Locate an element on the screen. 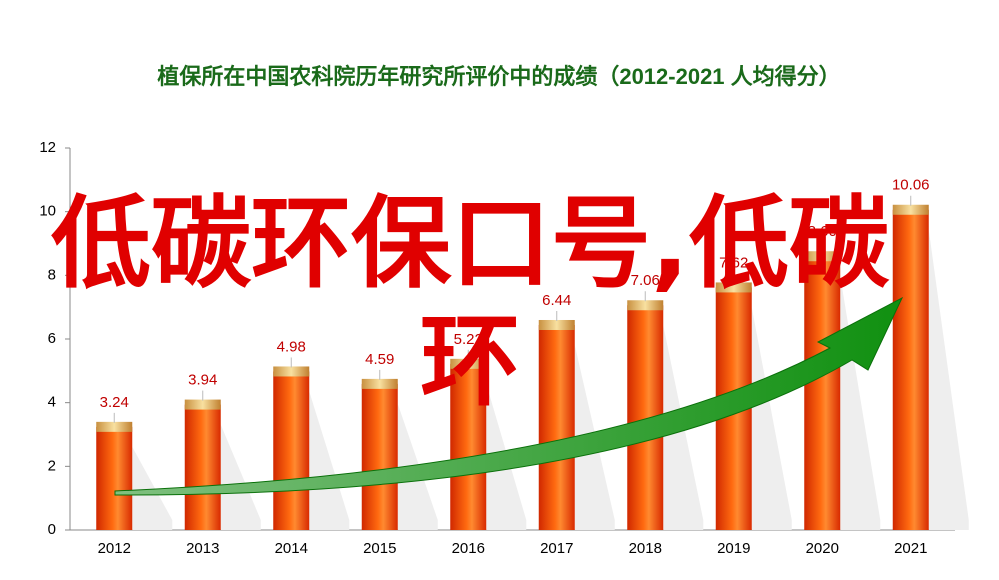 The height and width of the screenshot is (580, 999). value-label: 3.94 is located at coordinates (202, 380).